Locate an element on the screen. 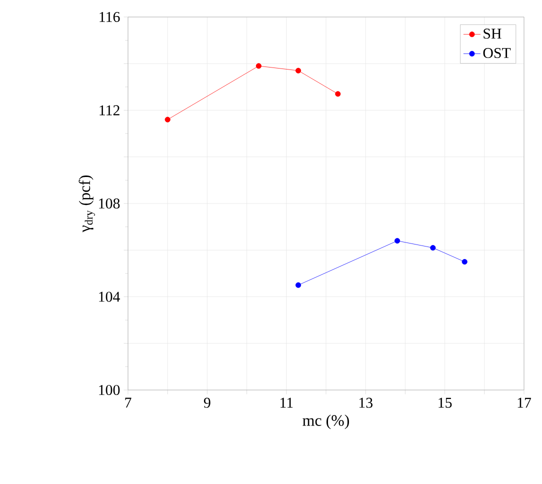 This screenshot has height=484, width=542. x-tick-label: 17 is located at coordinates (525, 403).